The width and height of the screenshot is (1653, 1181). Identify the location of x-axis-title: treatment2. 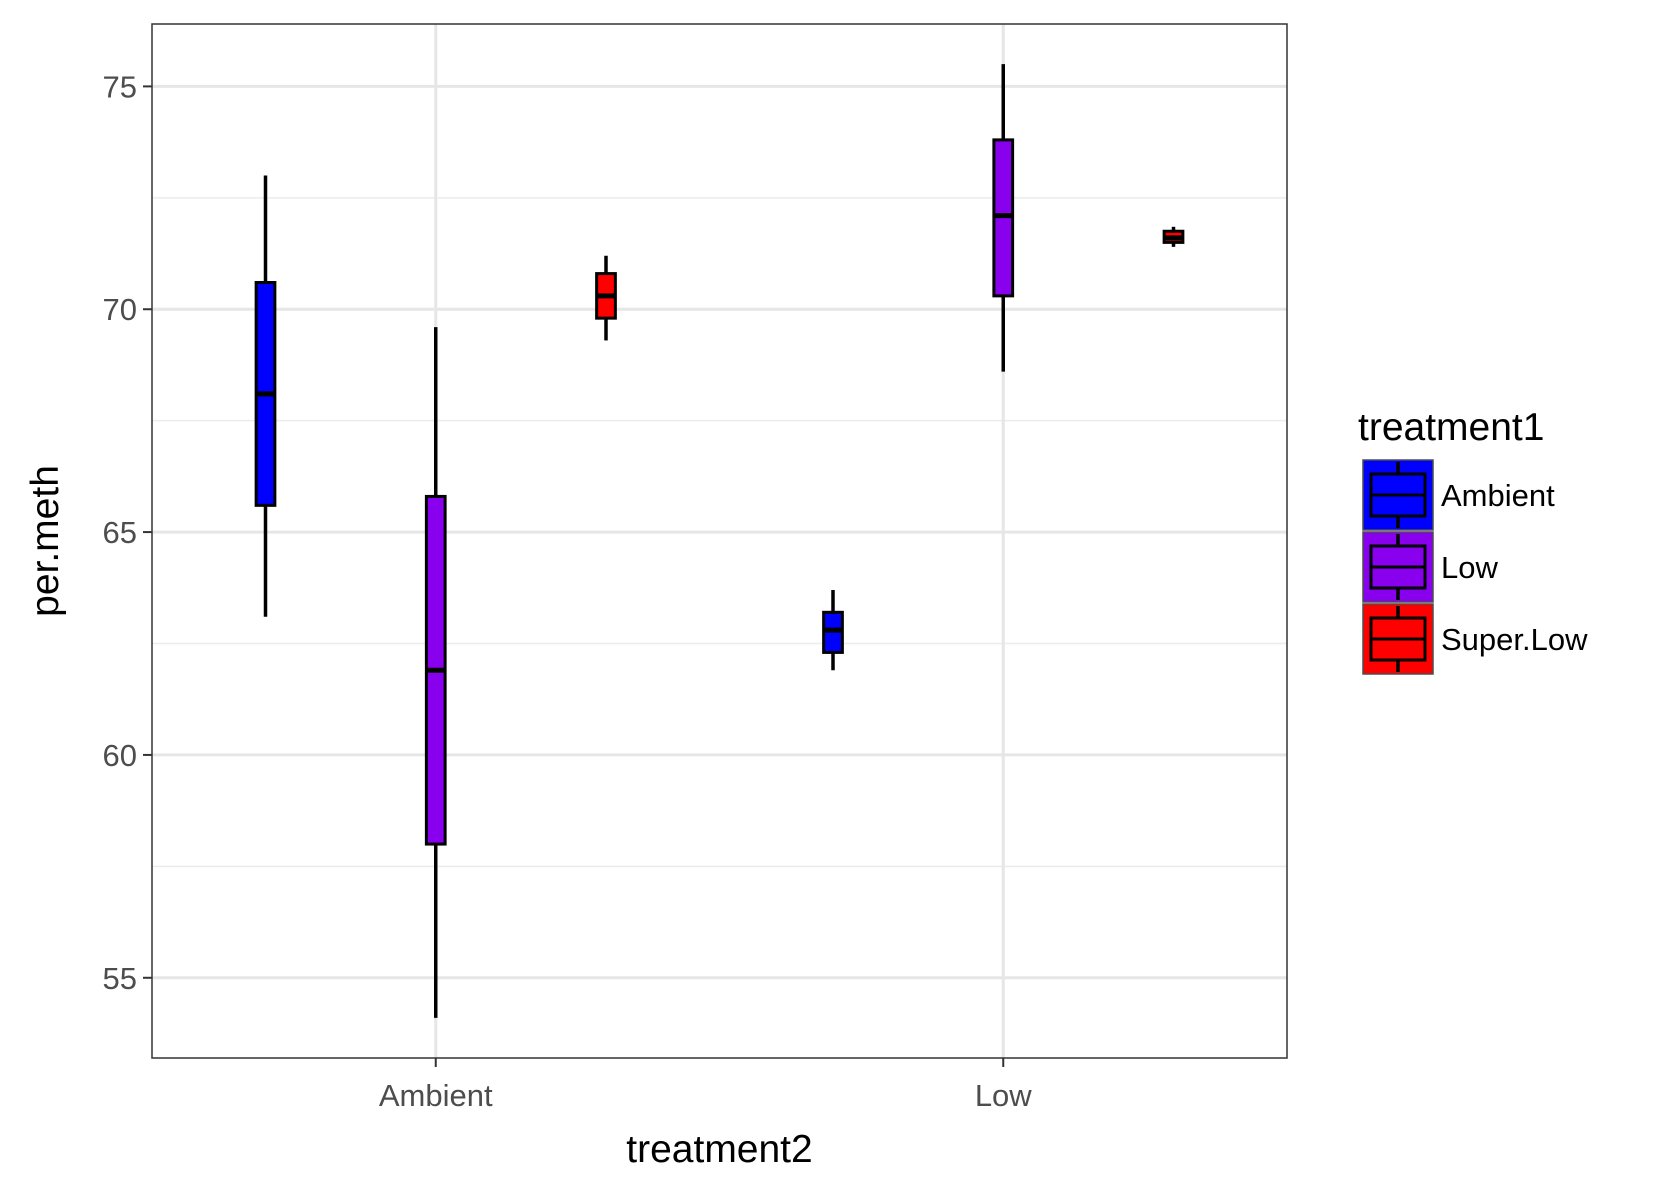
(719, 1149).